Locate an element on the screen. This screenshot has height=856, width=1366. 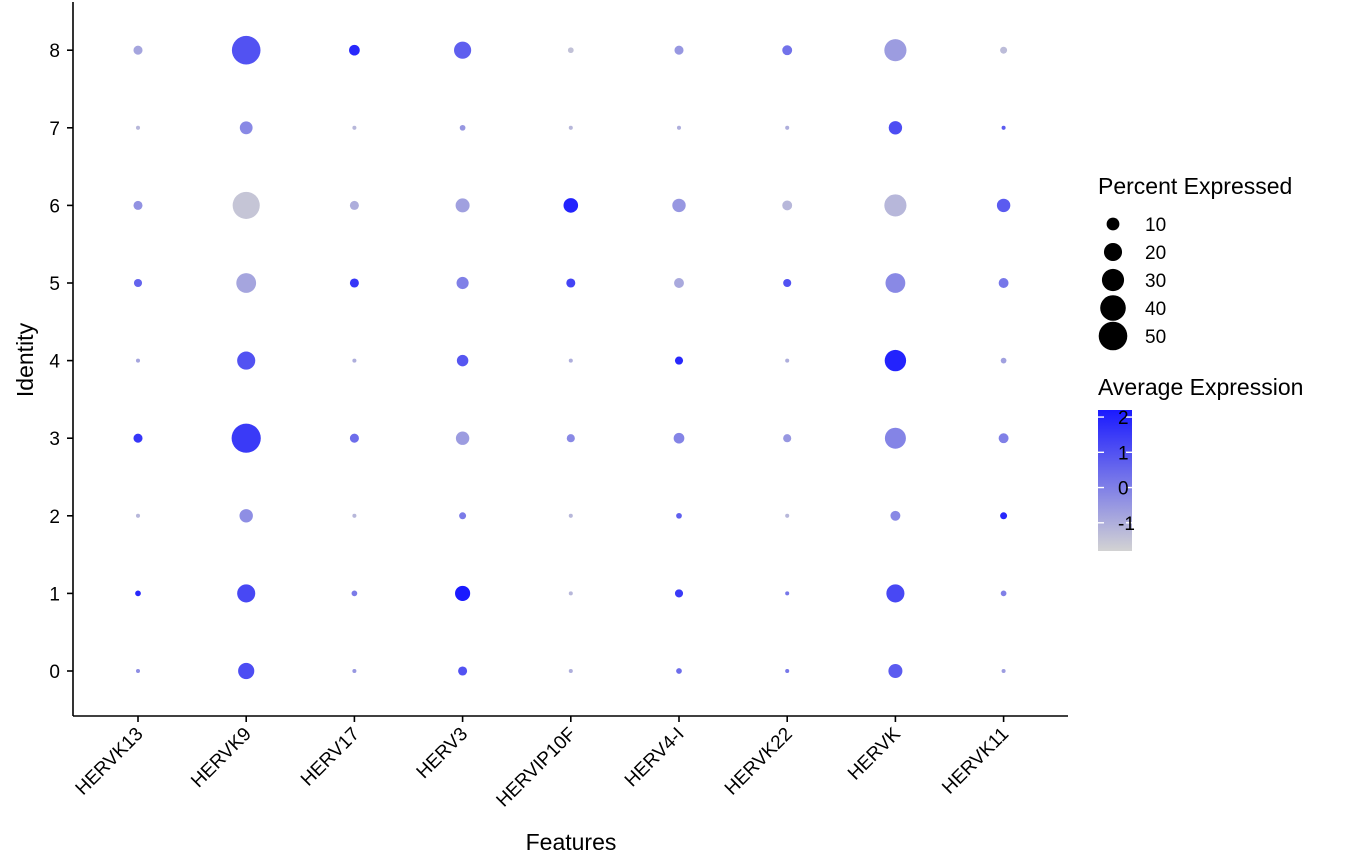
x-tick-label: HERVK9 is located at coordinates (221, 758).